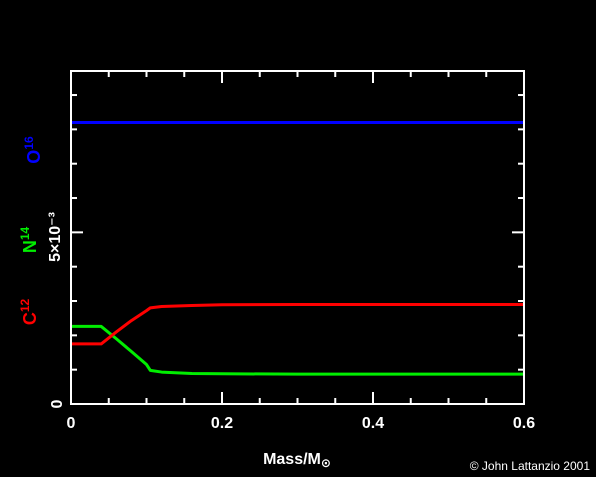  Describe the element at coordinates (29, 240) in the screenshot. I see `legend-label-n14: N14` at that location.